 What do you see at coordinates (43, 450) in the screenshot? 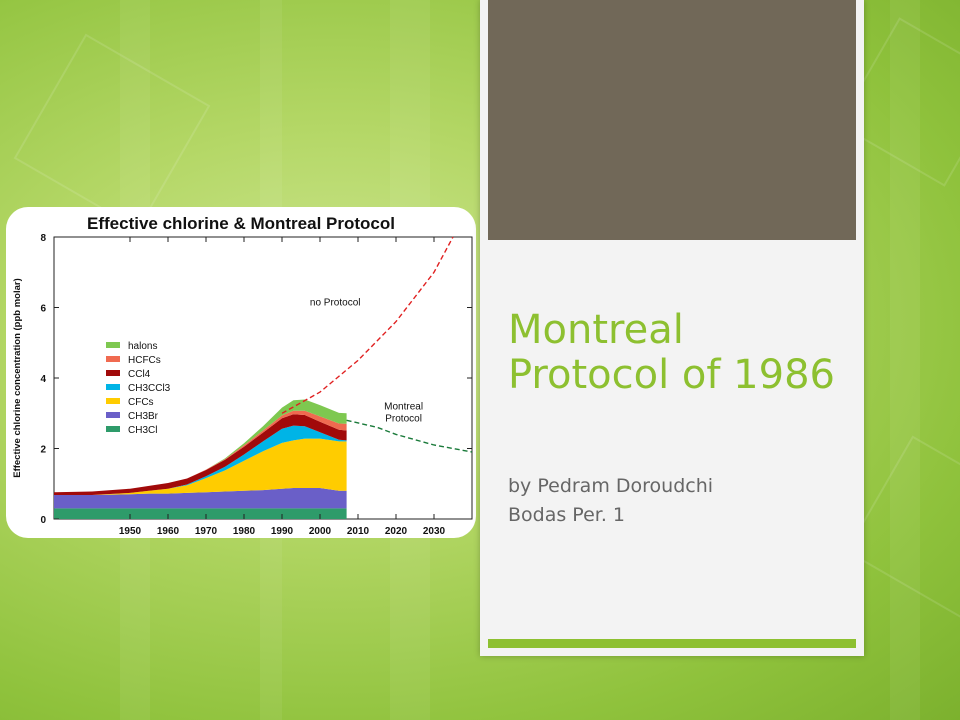
I see `y-tick-label: 2` at bounding box center [43, 450].